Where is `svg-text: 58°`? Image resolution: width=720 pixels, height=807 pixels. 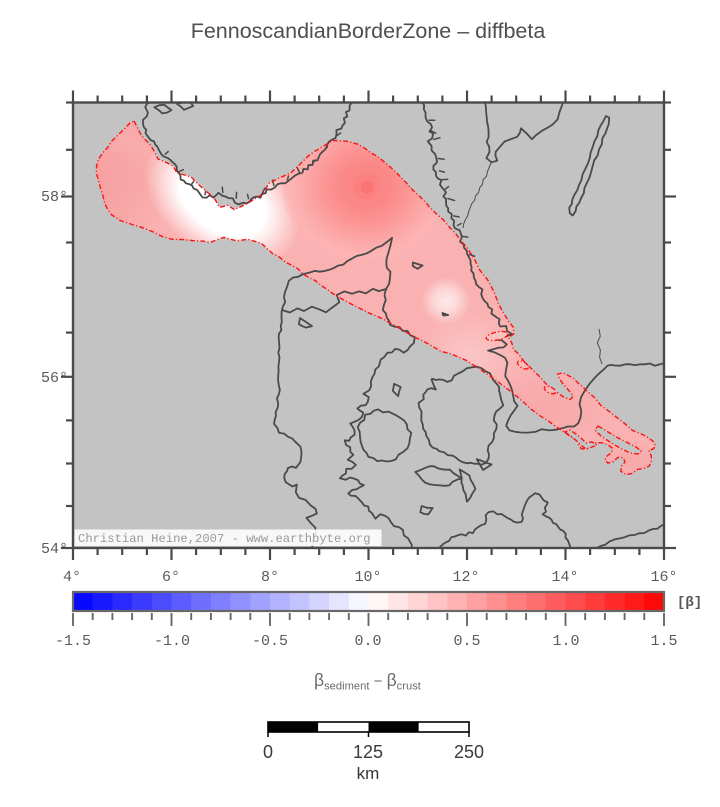 svg-text: 58° is located at coordinates (54, 197).